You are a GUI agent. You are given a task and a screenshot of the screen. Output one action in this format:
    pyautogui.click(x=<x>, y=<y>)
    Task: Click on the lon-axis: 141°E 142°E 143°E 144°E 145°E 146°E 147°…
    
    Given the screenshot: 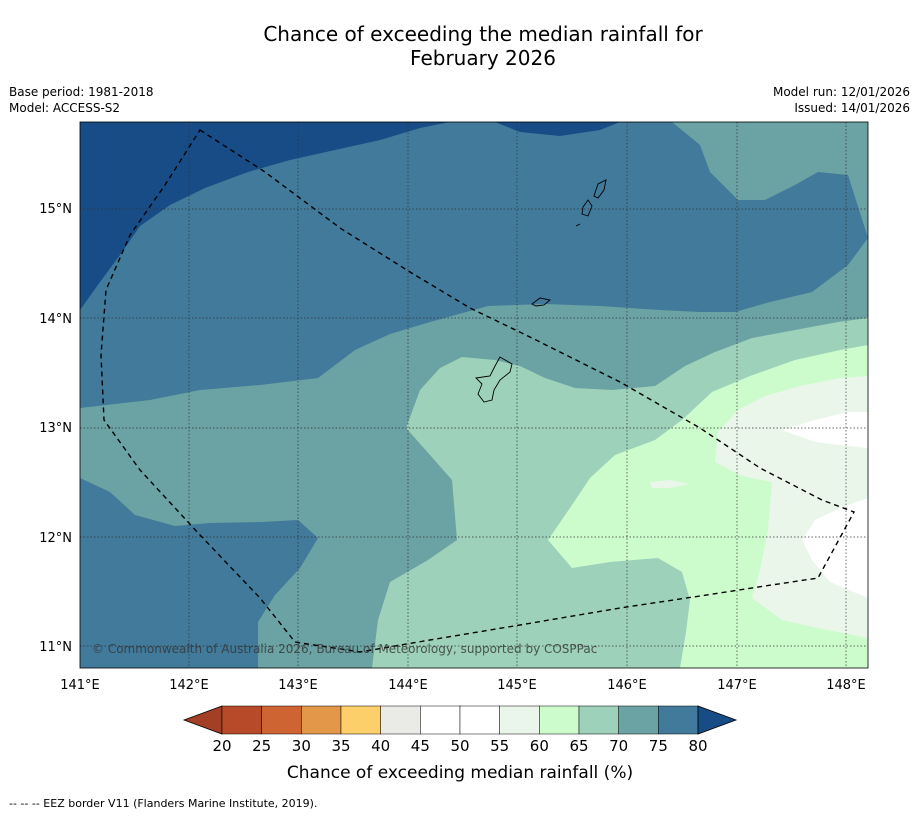 What is the action you would take?
    pyautogui.click(x=463, y=685)
    